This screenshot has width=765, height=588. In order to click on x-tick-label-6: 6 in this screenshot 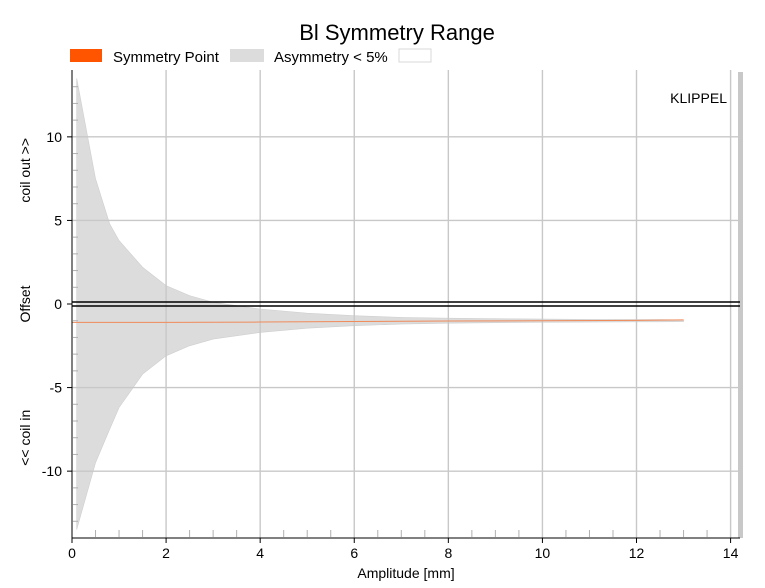, I will do `click(354, 553)`.